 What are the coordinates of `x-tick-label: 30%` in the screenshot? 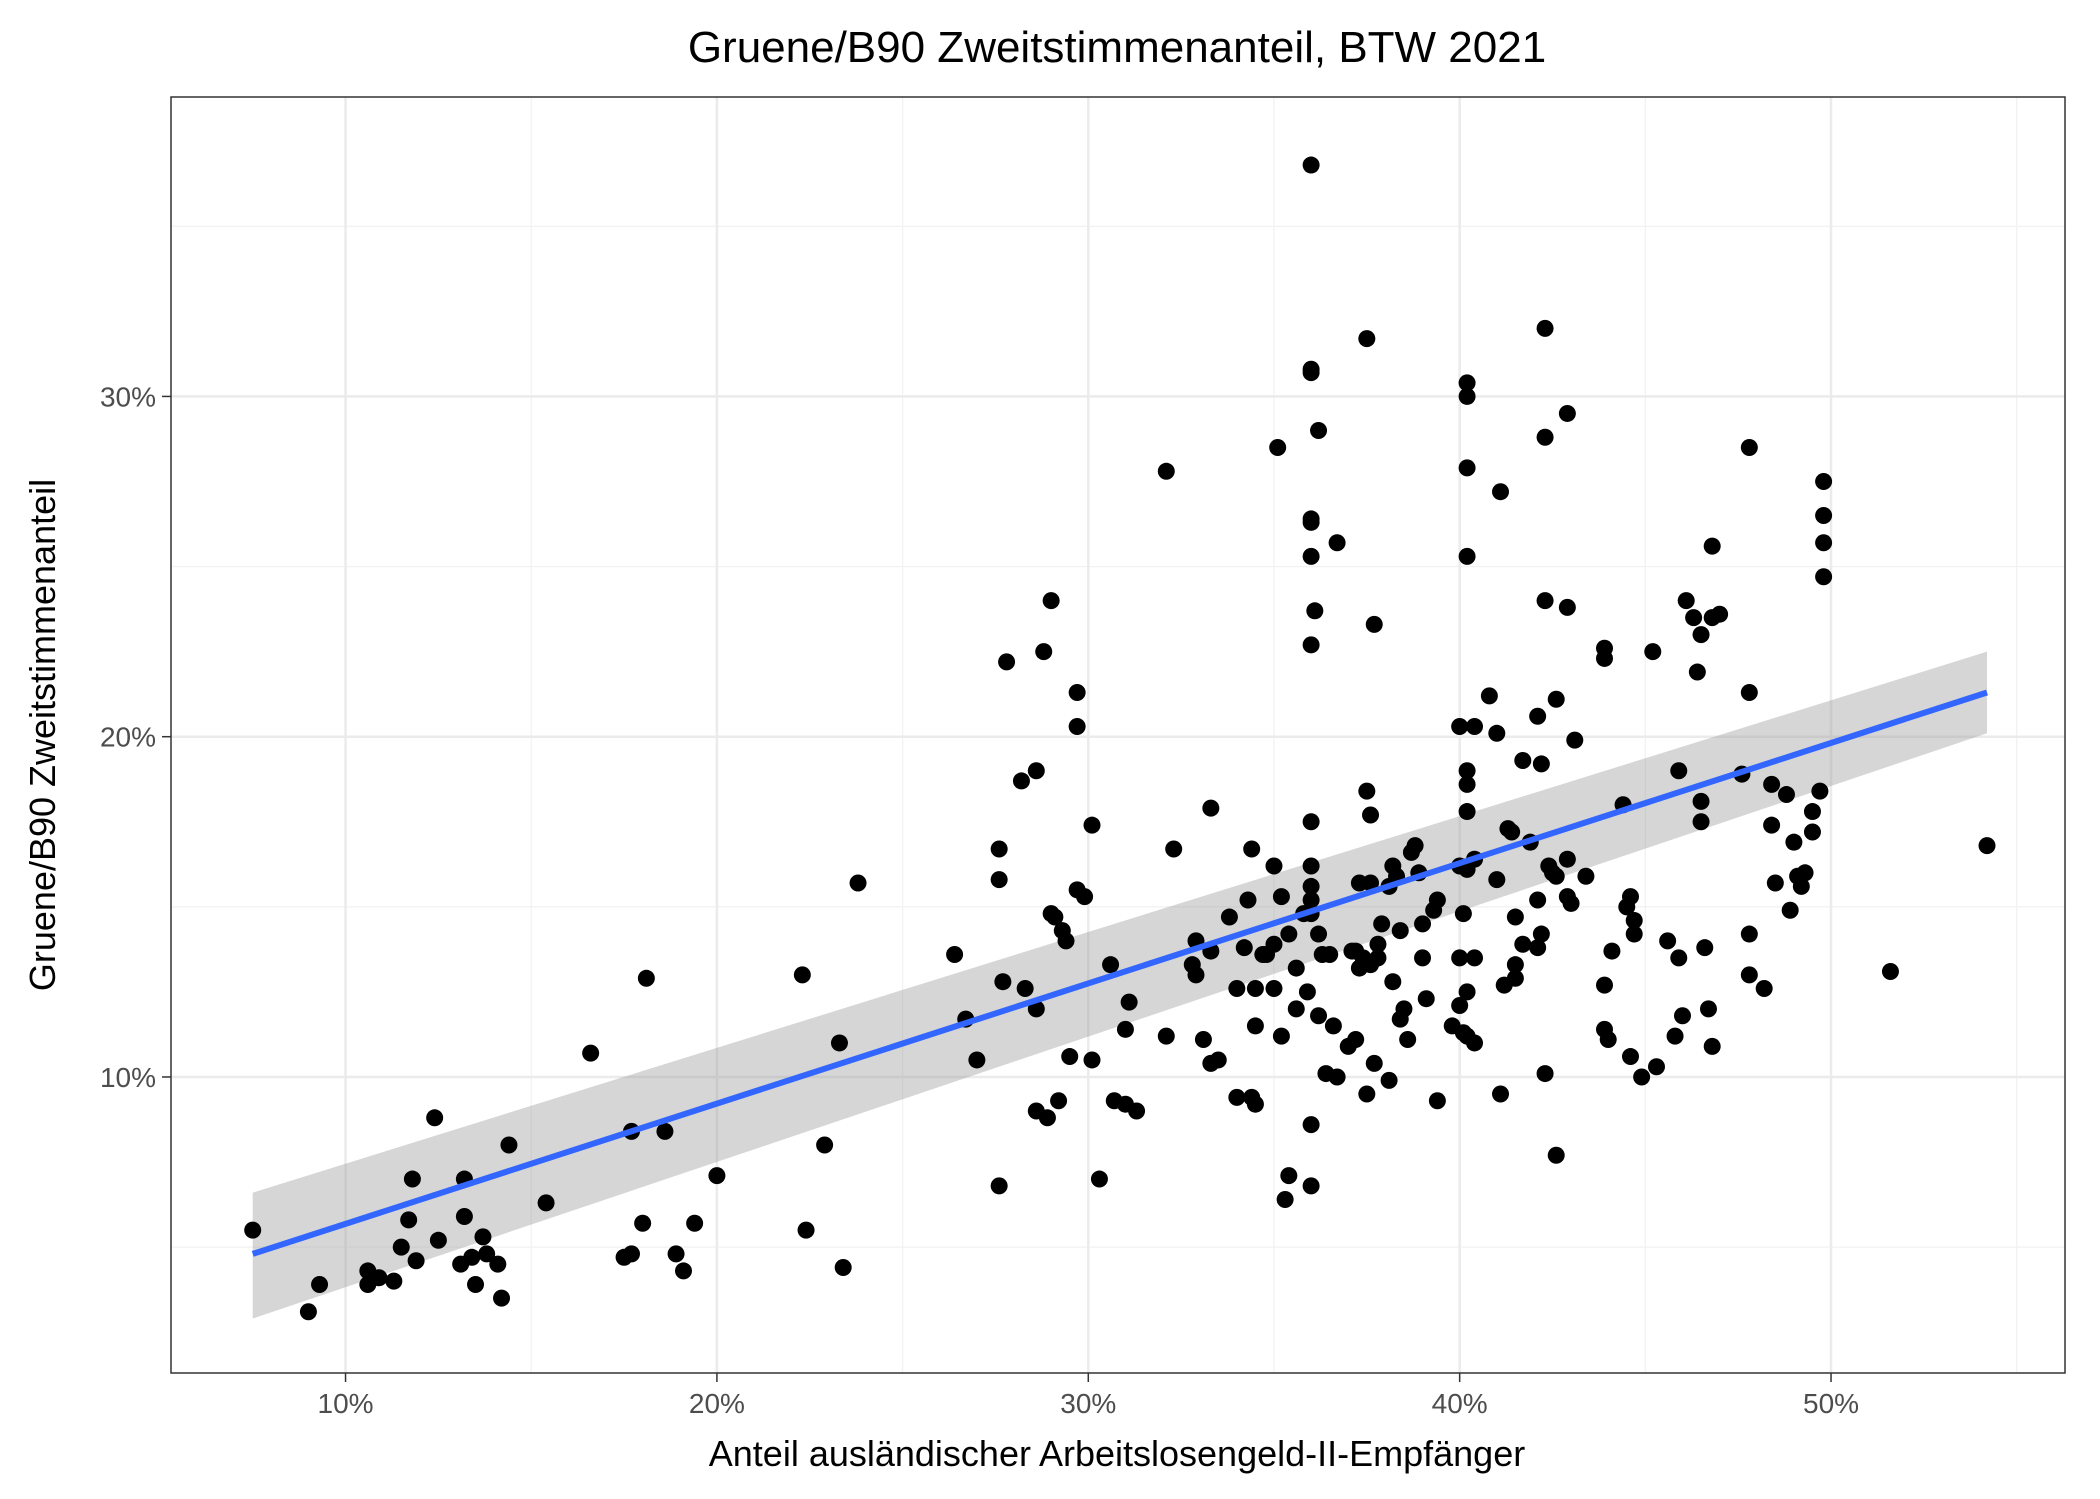 It's located at (1088, 1403).